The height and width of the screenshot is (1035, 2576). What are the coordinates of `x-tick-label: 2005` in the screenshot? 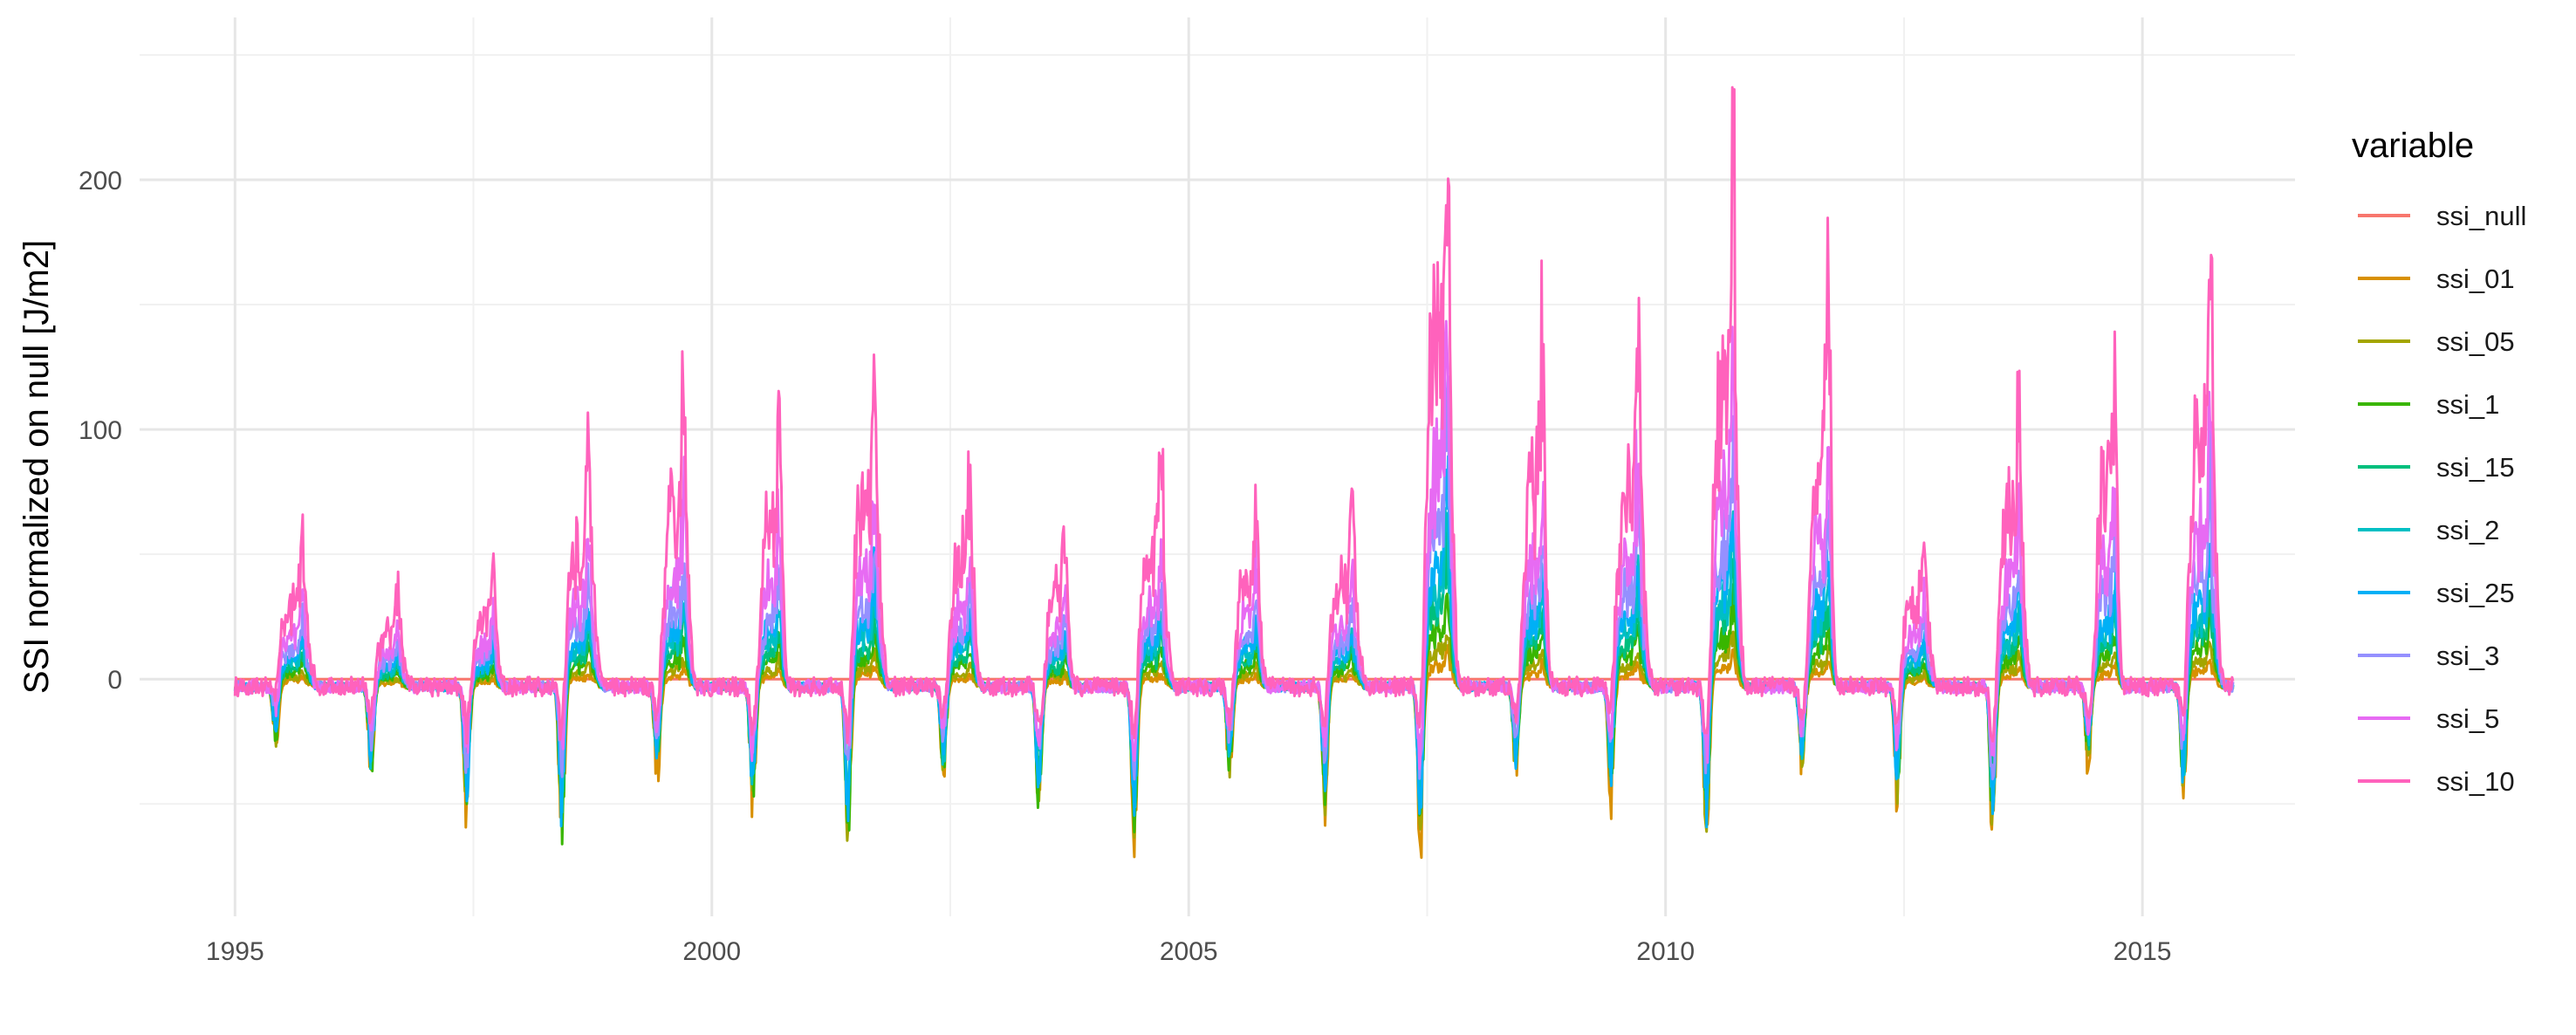 It's located at (1189, 951).